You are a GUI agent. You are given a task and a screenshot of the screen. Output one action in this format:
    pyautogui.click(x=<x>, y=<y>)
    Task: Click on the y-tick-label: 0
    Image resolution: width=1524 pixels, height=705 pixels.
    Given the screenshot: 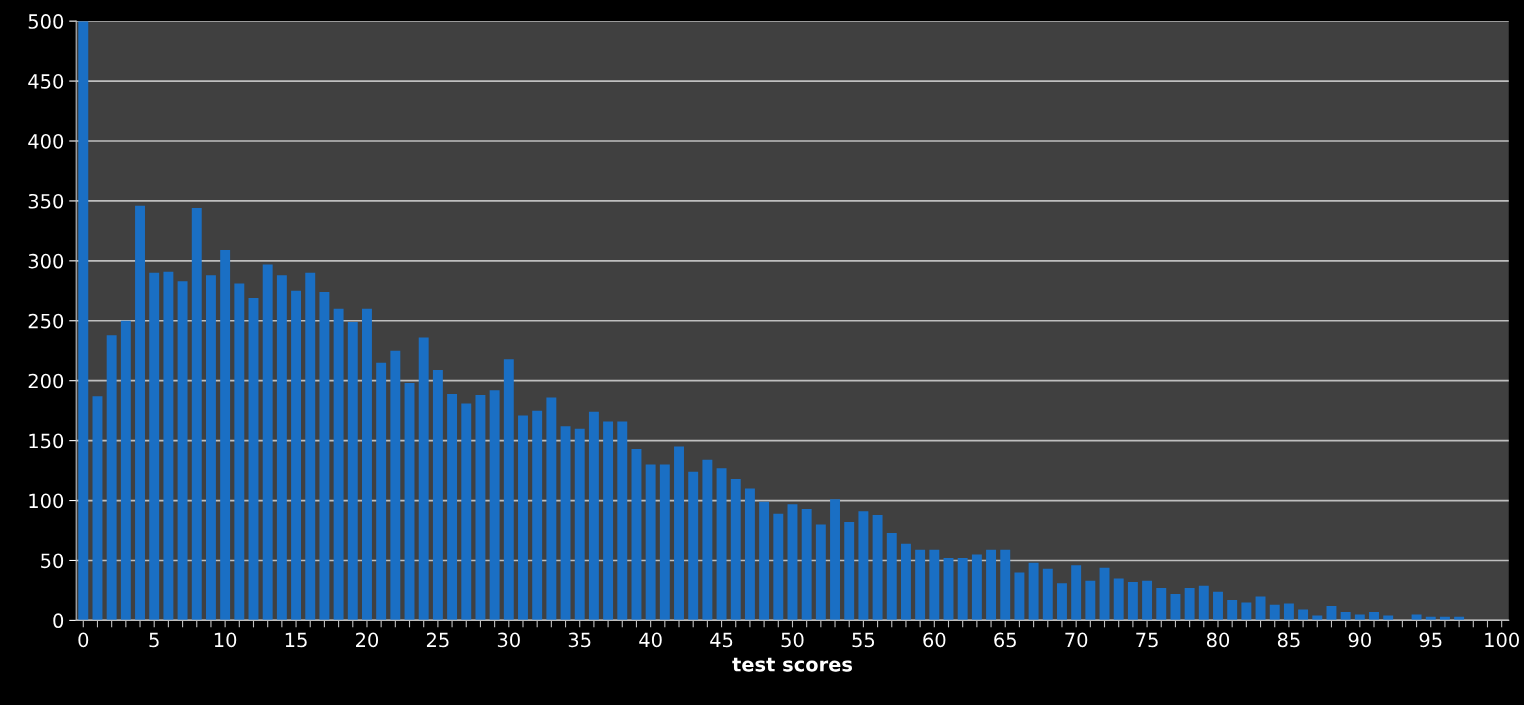 What is the action you would take?
    pyautogui.click(x=58, y=621)
    